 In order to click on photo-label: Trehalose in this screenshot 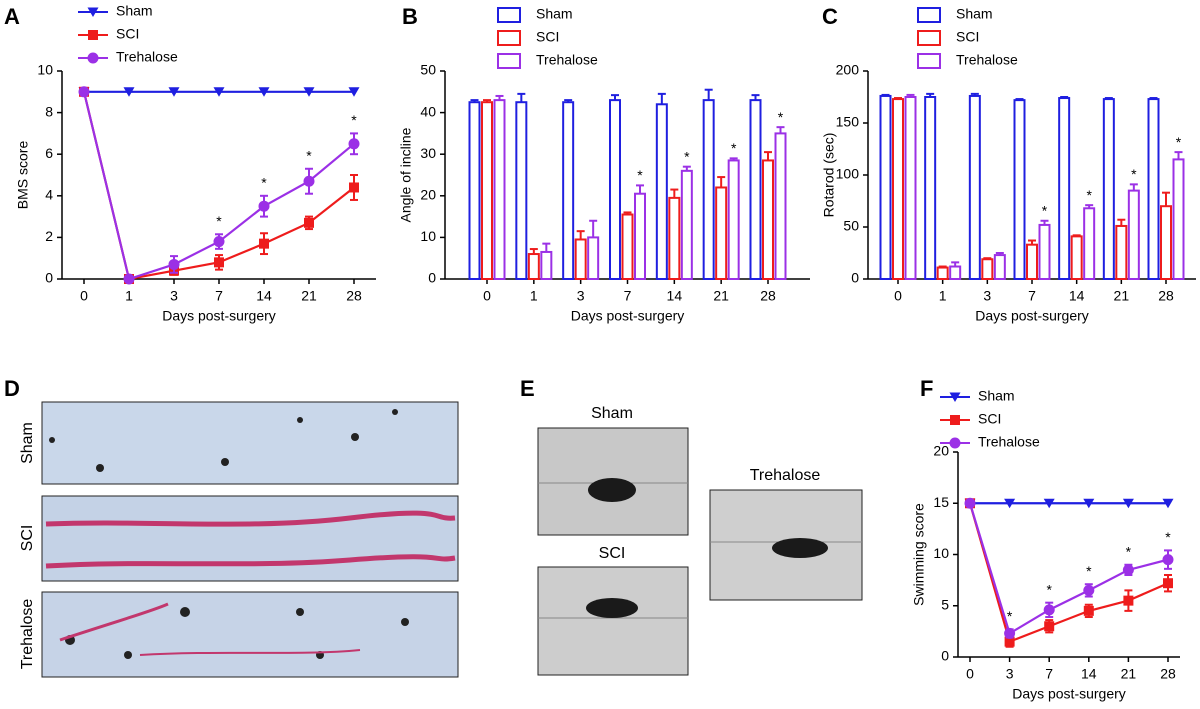, I will do `click(27, 634)`.